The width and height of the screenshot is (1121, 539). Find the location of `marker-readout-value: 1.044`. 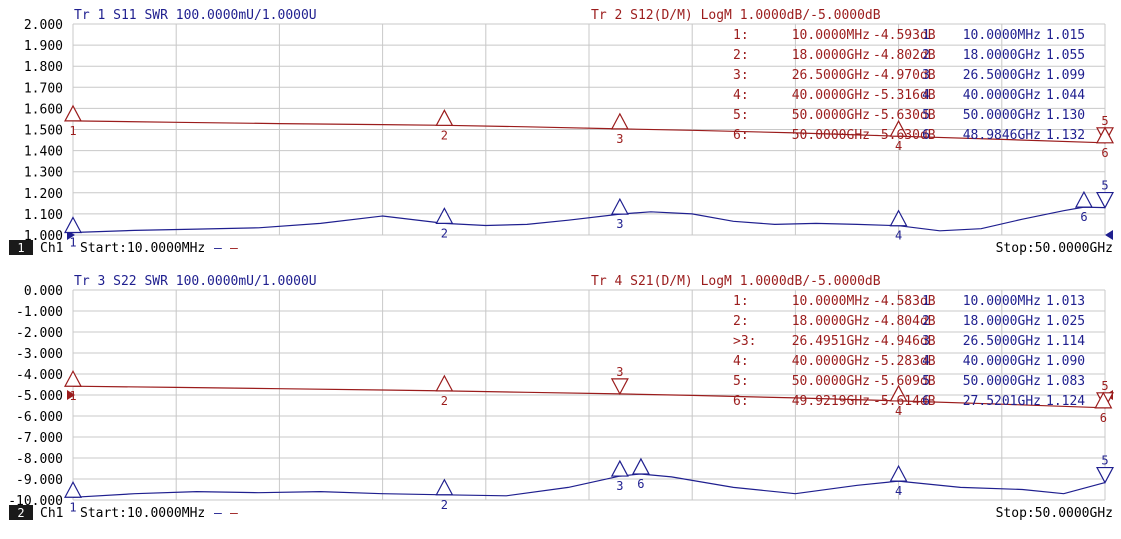

marker-readout-value: 1.044 is located at coordinates (1065, 95).